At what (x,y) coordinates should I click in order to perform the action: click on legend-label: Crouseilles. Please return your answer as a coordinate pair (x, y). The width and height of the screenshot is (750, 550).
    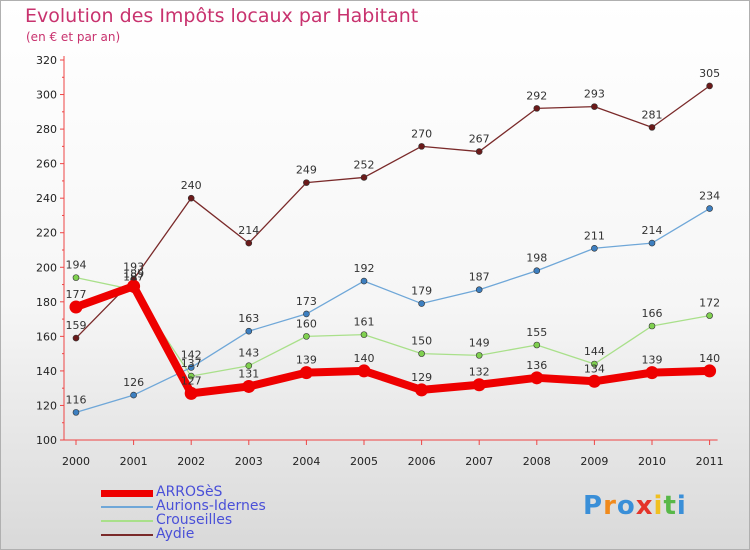
    Looking at the image, I should click on (194, 520).